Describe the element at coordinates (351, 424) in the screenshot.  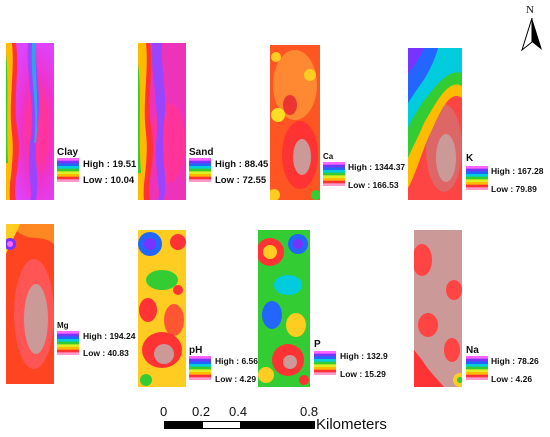
I see `scale-units: Kilometers` at that location.